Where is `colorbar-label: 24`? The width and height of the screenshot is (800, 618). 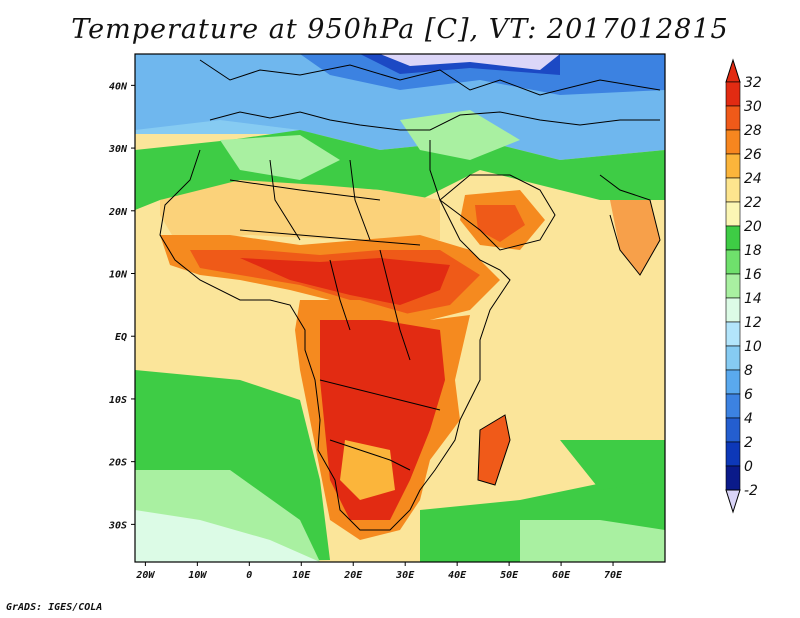
colorbar-label: 24 is located at coordinates (753, 179).